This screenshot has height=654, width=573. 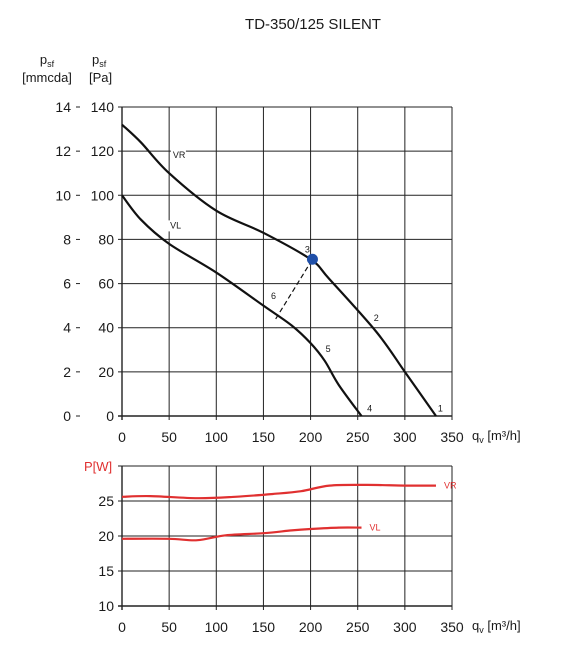 I want to click on pressure-y-tick-mmcda-10: 10, so click(x=63, y=195).